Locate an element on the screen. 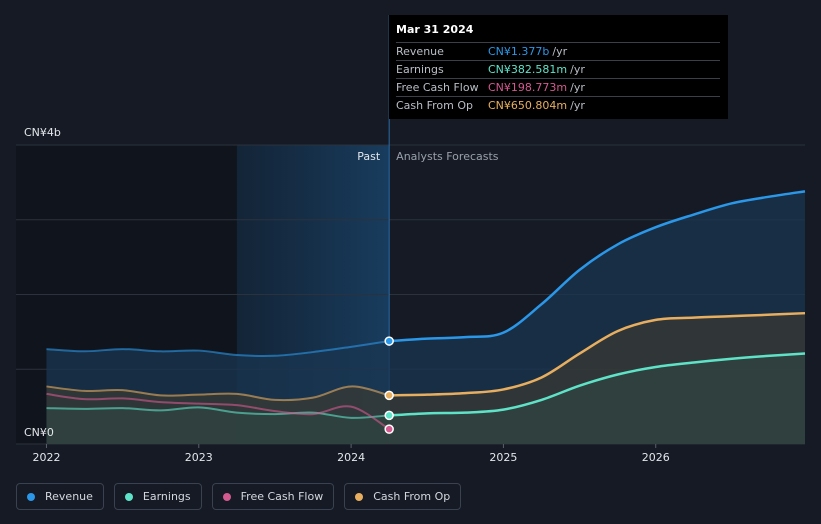  y-axis-top-label: CN¥4b is located at coordinates (42, 132).